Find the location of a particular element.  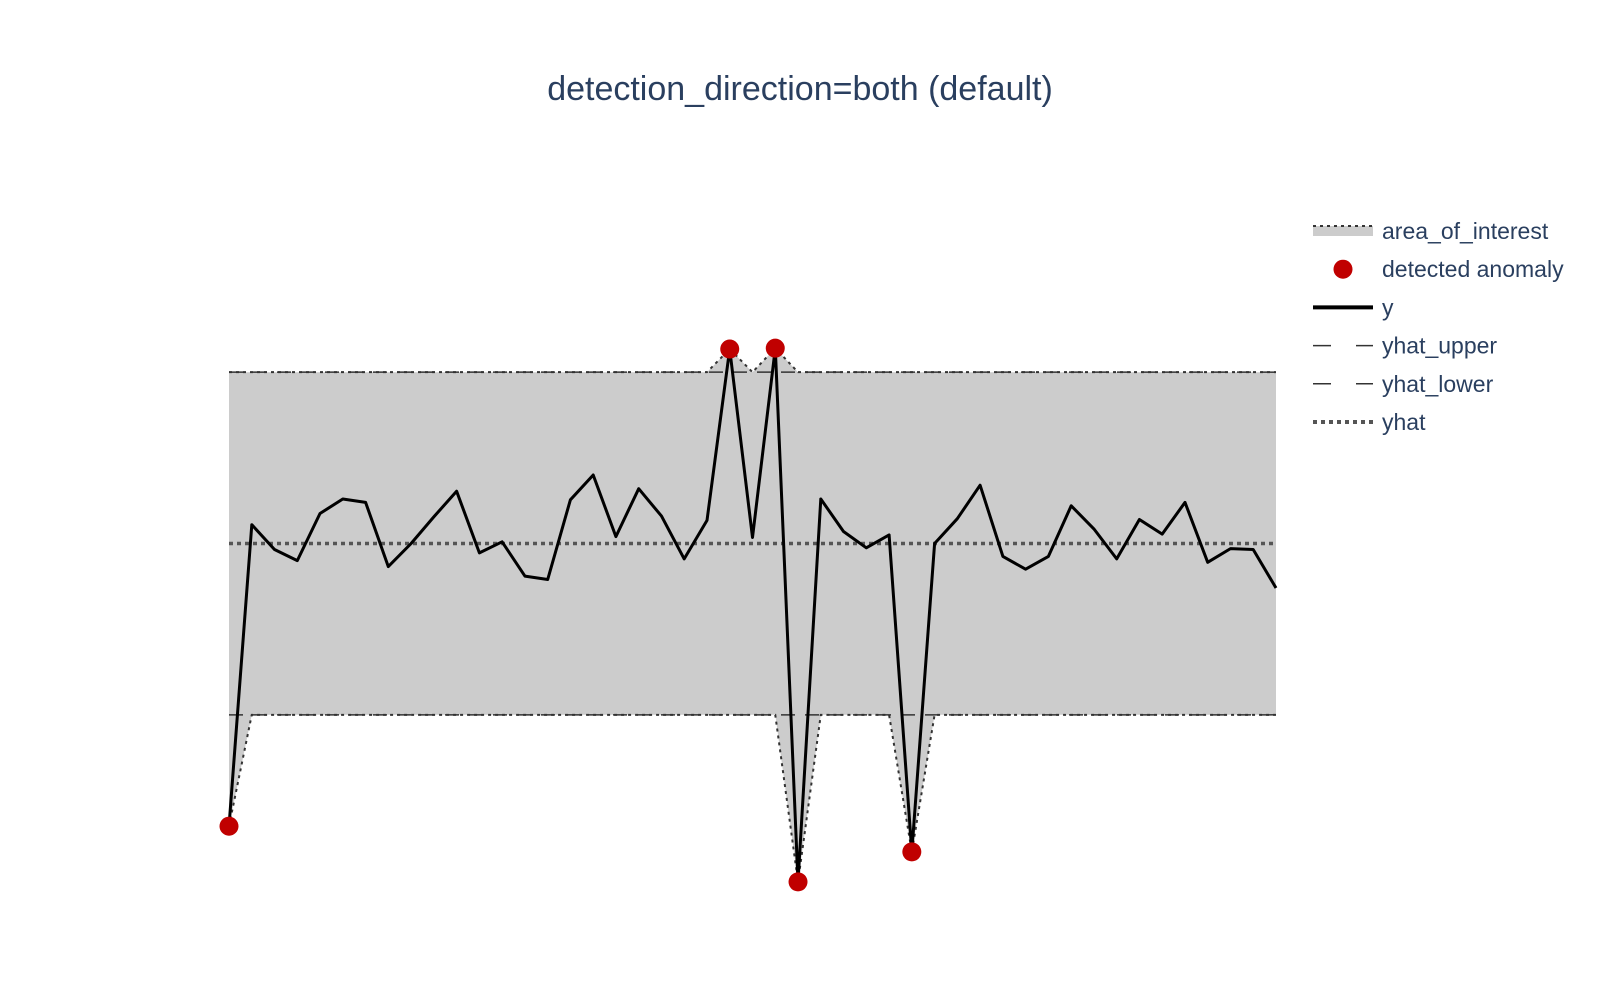

area-of-interest-lower-edge is located at coordinates (752, 798).